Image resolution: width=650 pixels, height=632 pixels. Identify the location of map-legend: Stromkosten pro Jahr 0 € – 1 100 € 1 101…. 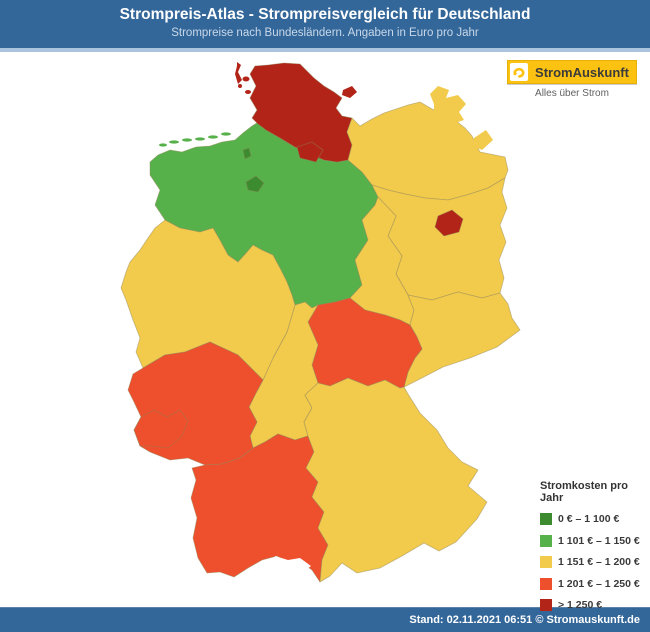
(595, 550).